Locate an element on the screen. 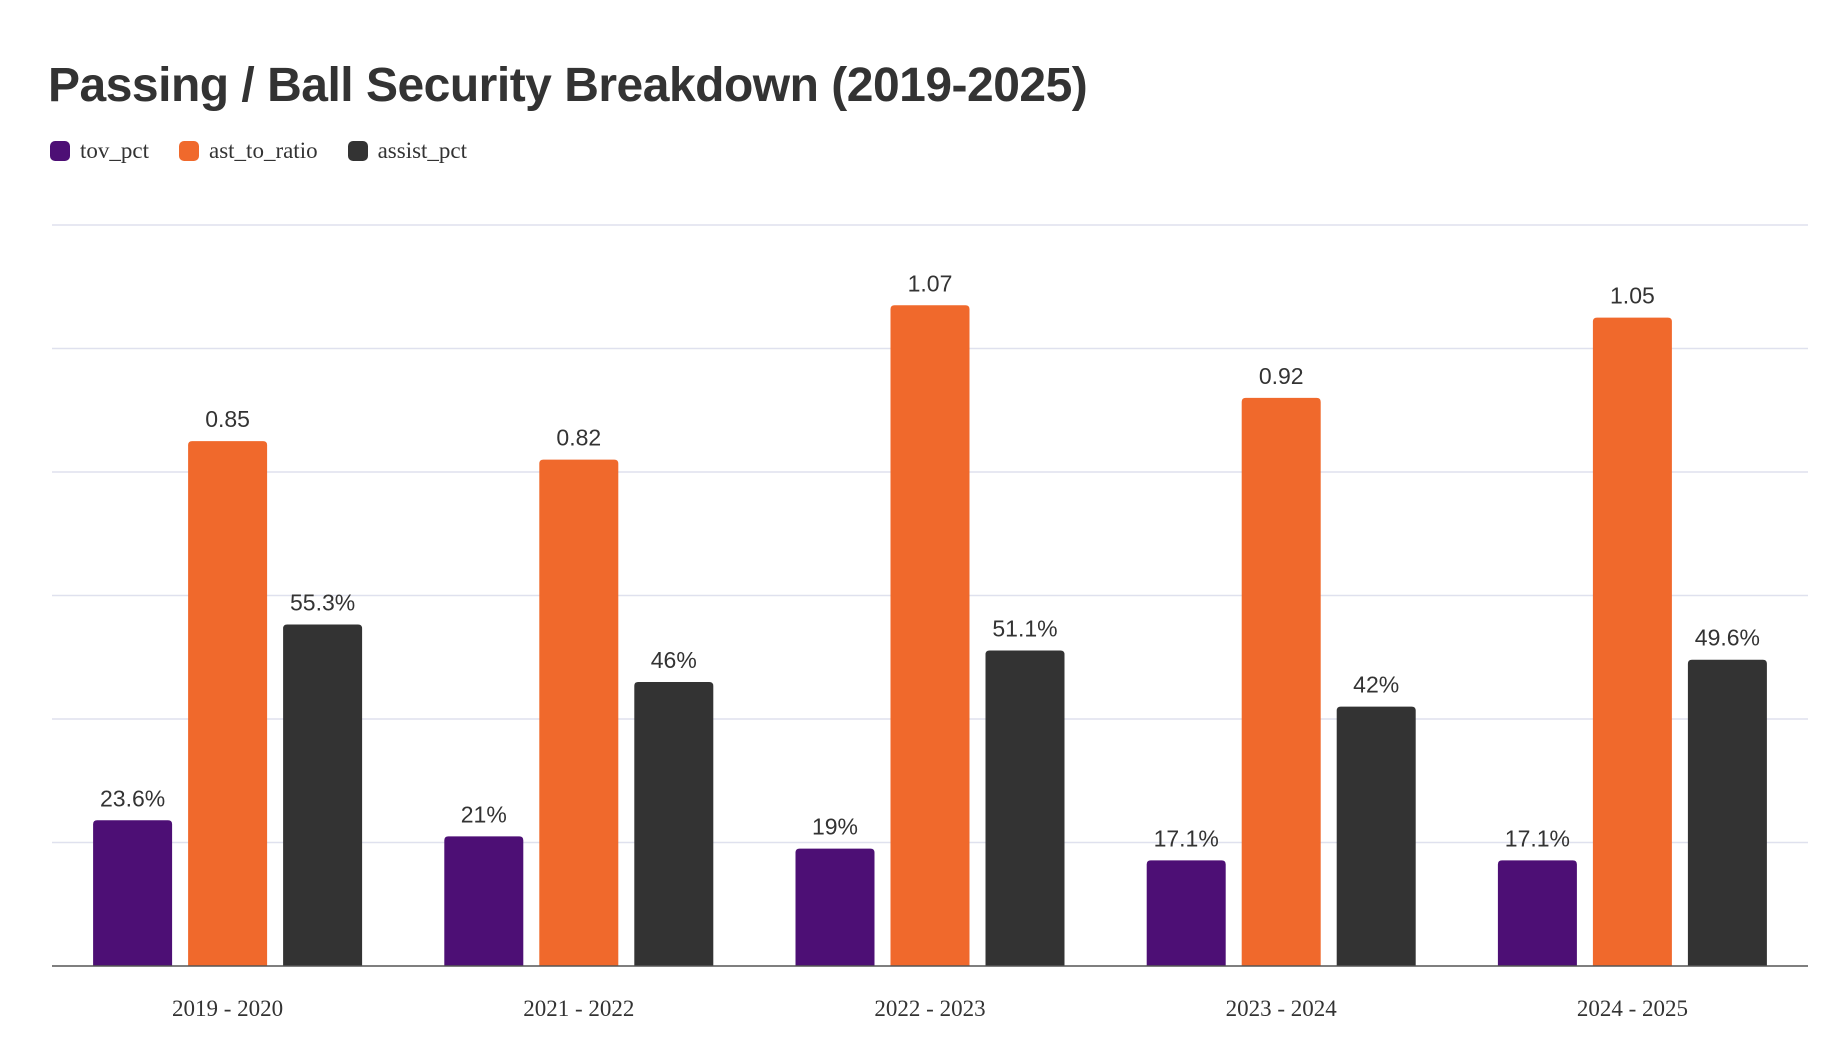 This screenshot has width=1846, height=1056. legend-item-ast-to-ratio: ast_to_ratio is located at coordinates (248, 151).